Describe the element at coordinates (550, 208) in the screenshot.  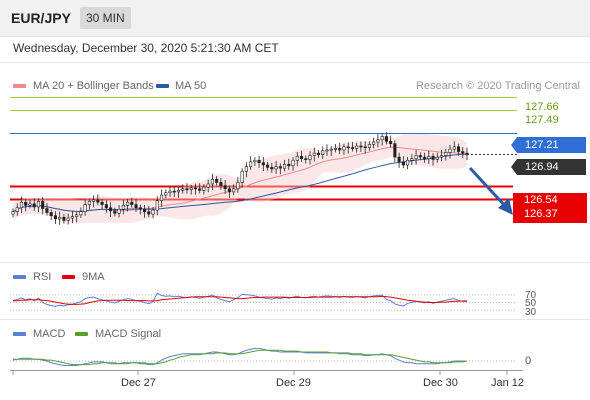
I see `support-box: 126.54 126.37` at that location.